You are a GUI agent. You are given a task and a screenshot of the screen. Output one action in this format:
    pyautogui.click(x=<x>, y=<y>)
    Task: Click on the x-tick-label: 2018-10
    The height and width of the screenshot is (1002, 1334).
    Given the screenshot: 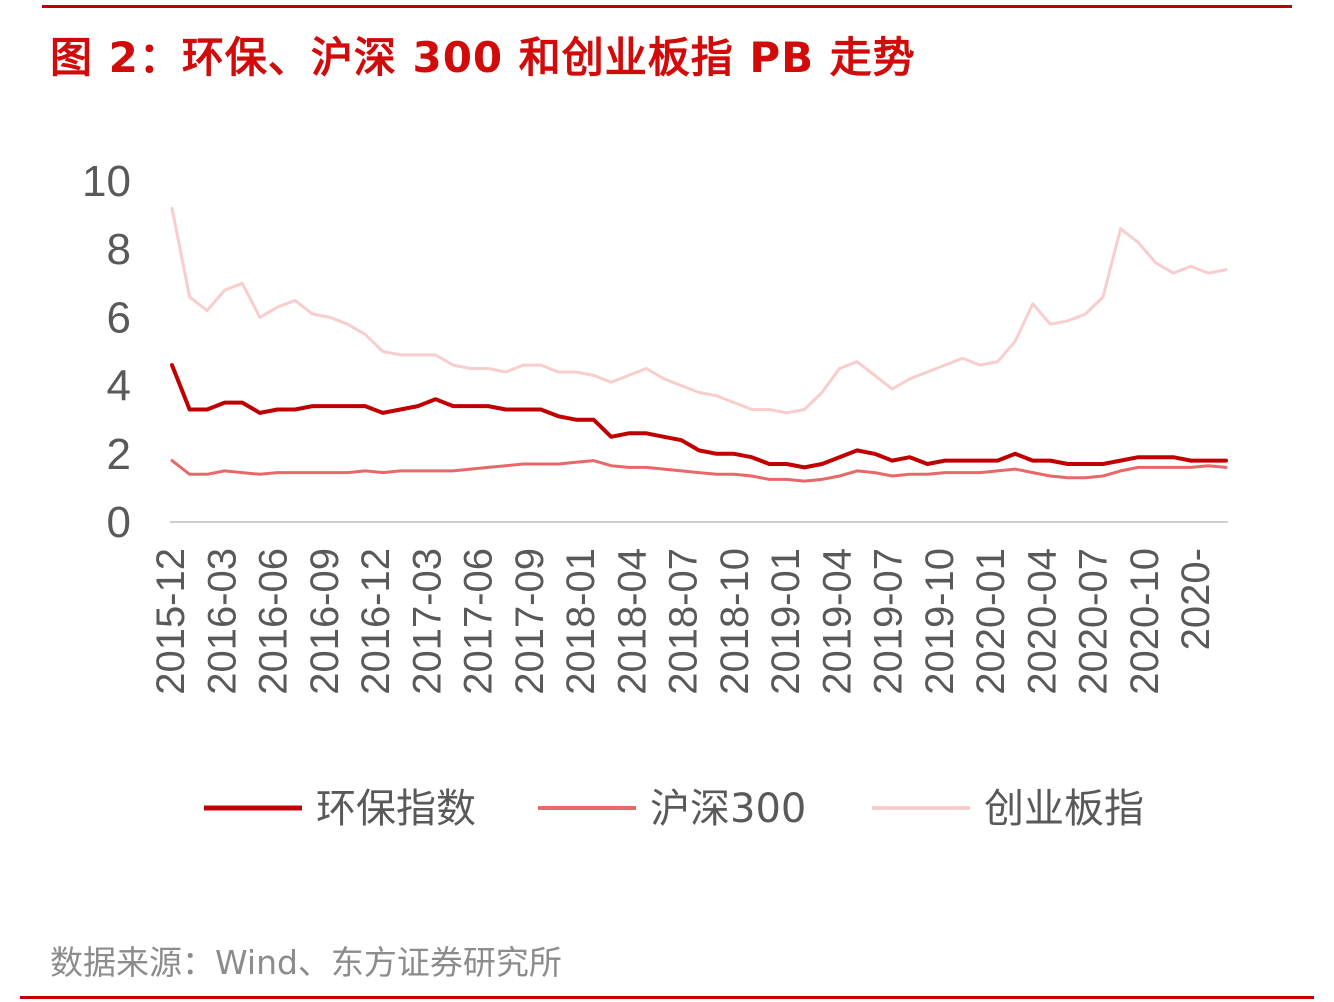 What is the action you would take?
    pyautogui.click(x=735, y=621)
    